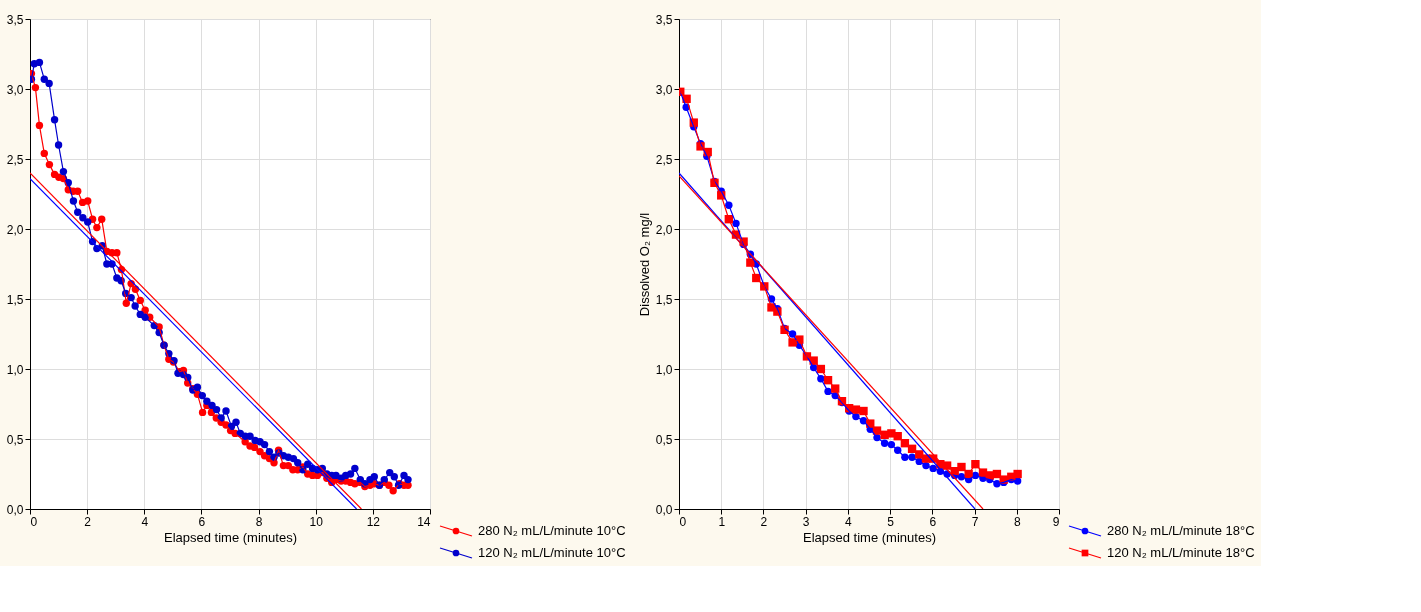 This screenshot has height=612, width=1421. I want to click on x-tick-label: 3, so click(806, 521).